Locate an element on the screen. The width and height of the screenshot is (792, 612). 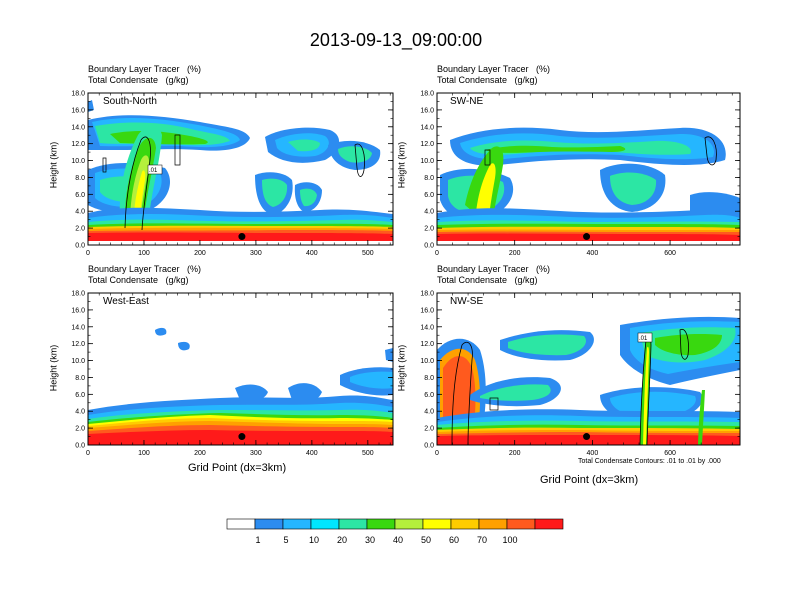
panel-4-ytick-label: 2.0 is located at coordinates (429, 429).